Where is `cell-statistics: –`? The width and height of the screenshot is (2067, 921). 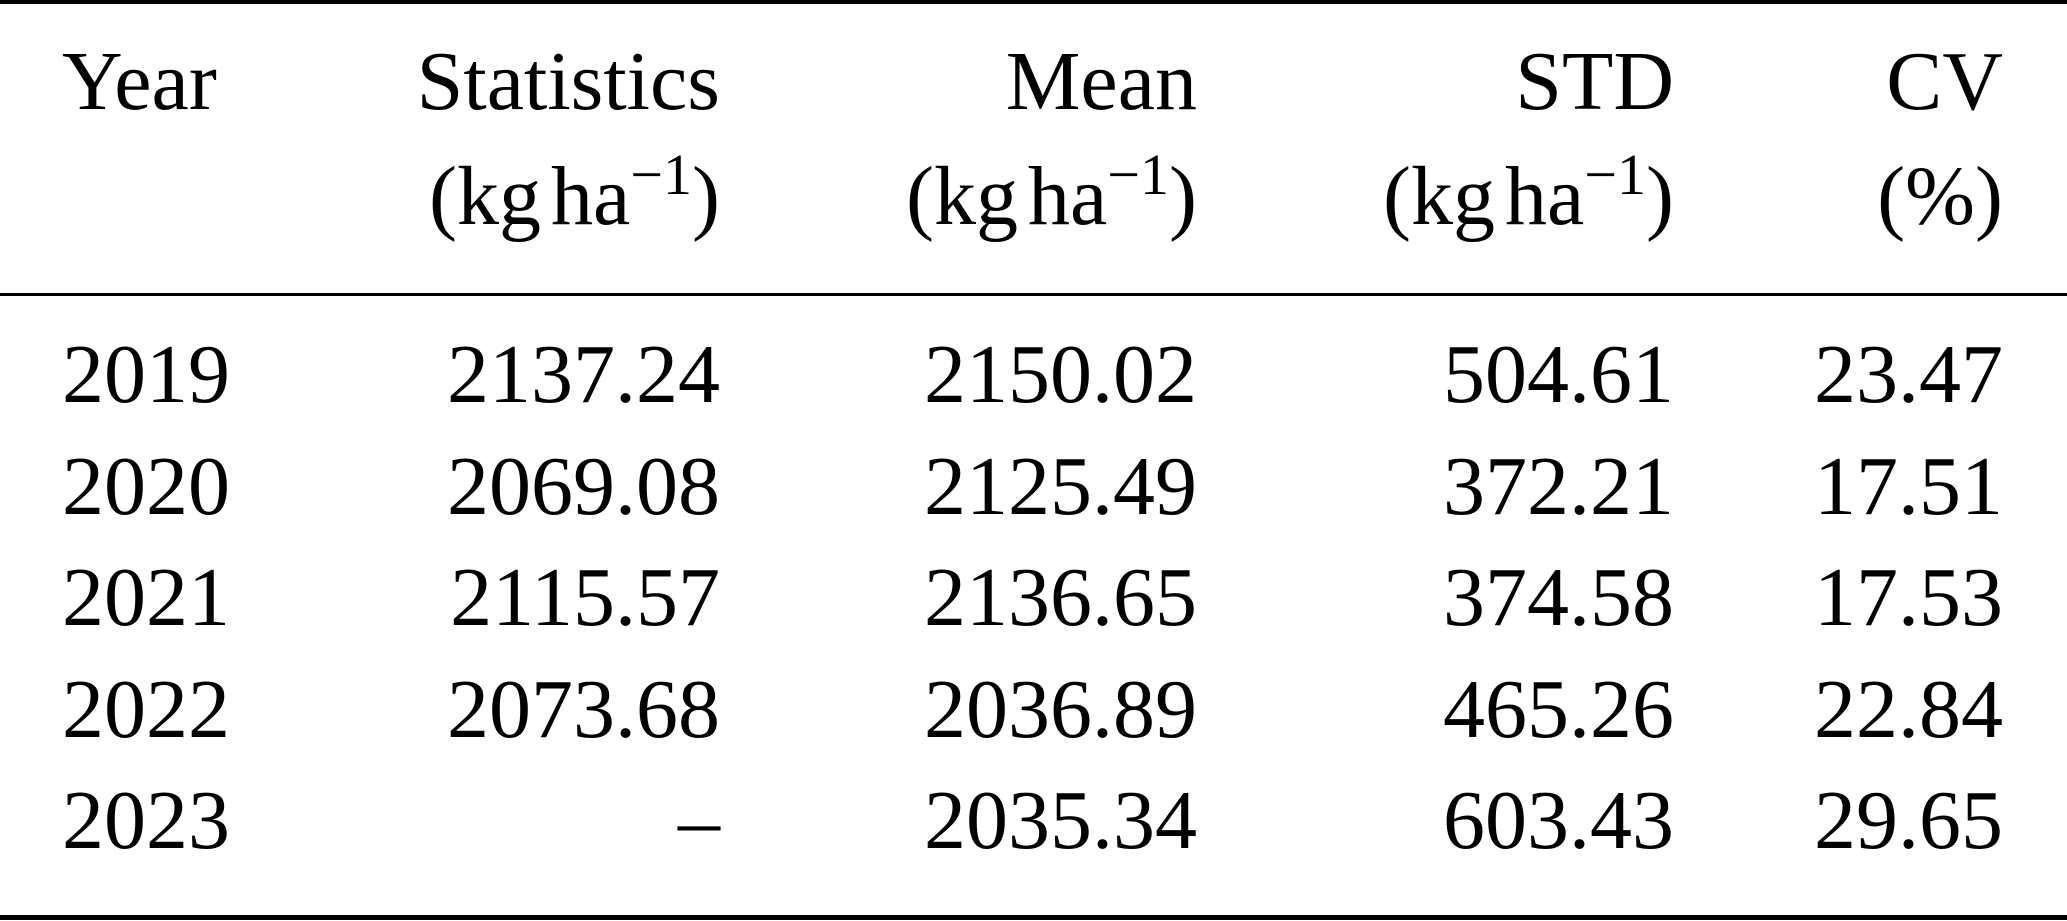 cell-statistics: – is located at coordinates (699, 820).